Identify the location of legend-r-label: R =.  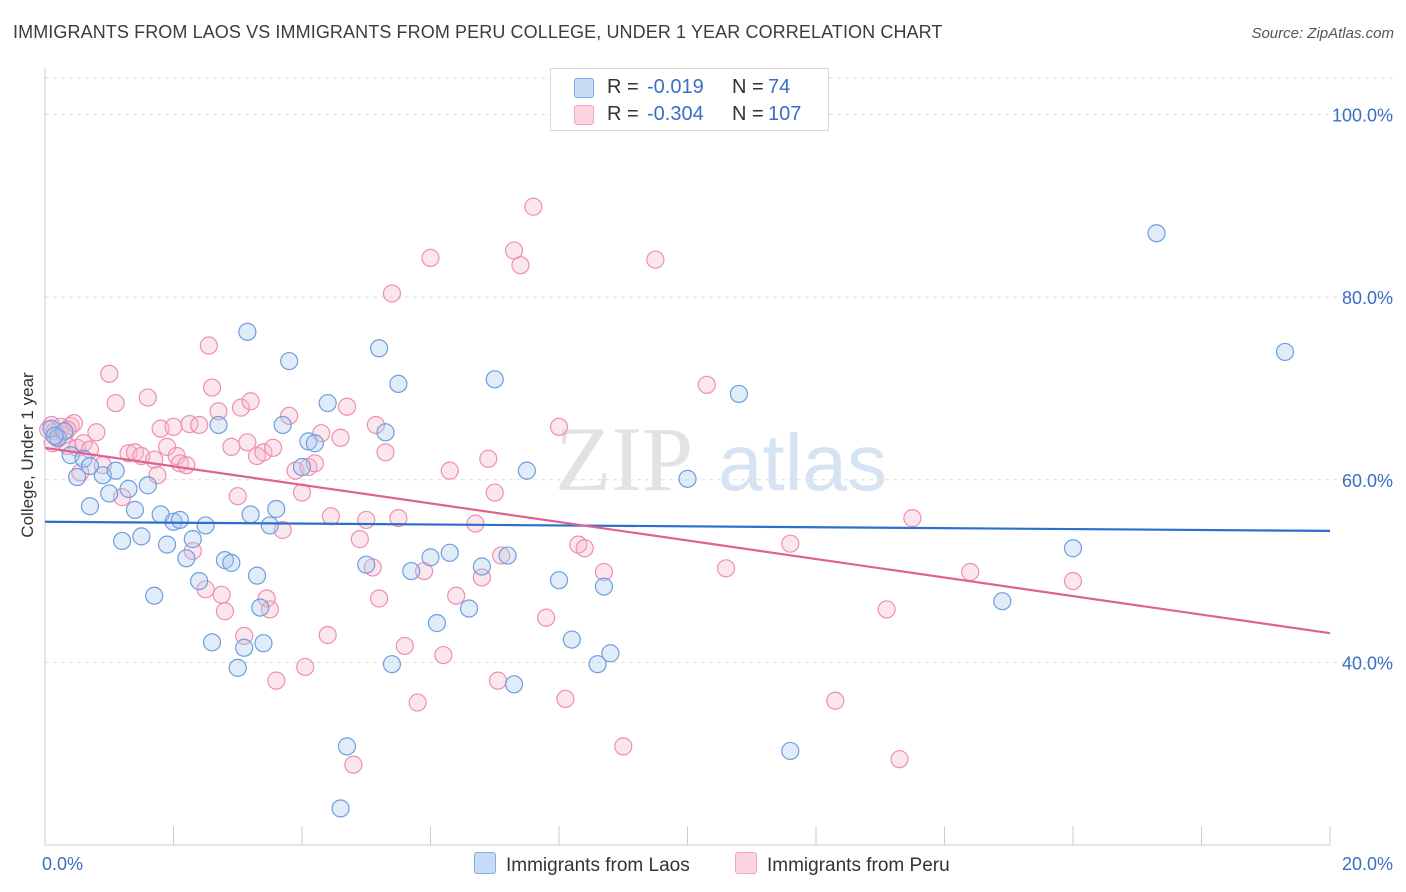
(623, 87).